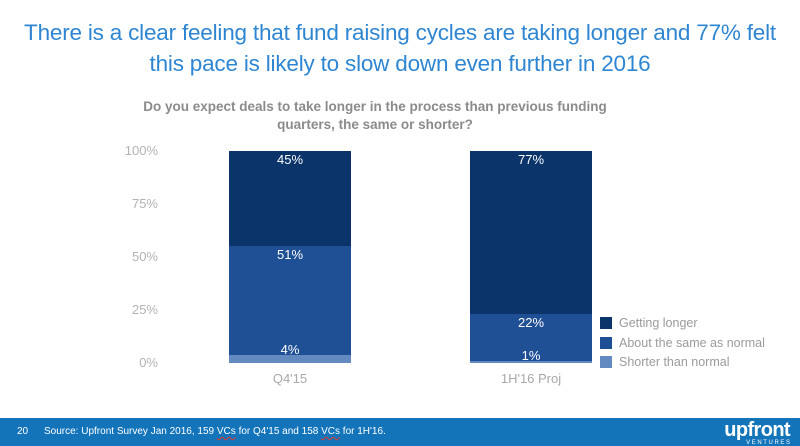 Image resolution: width=800 pixels, height=446 pixels. What do you see at coordinates (144, 309) in the screenshot?
I see `y-axis-tick-label: 25%` at bounding box center [144, 309].